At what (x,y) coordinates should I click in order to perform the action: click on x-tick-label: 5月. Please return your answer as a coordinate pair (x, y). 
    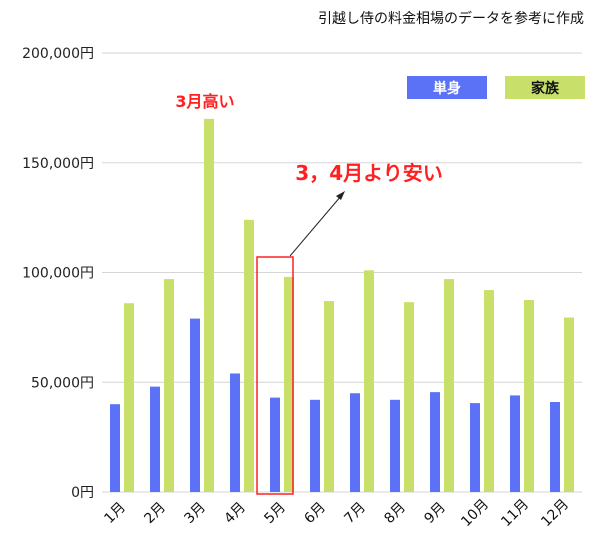
    Looking at the image, I should click on (275, 513).